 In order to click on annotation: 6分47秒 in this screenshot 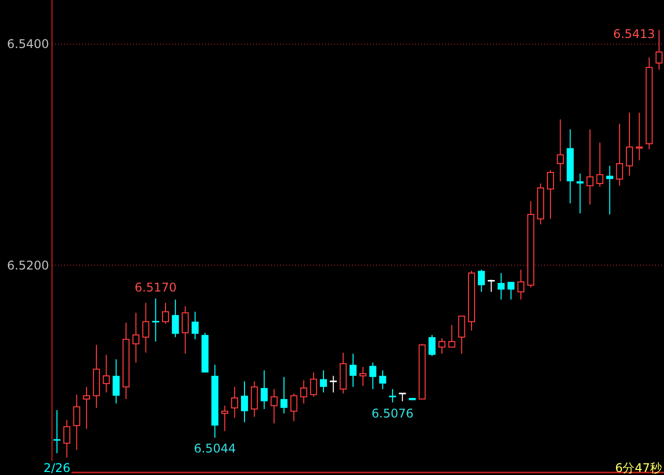, I will do `click(638, 468)`.